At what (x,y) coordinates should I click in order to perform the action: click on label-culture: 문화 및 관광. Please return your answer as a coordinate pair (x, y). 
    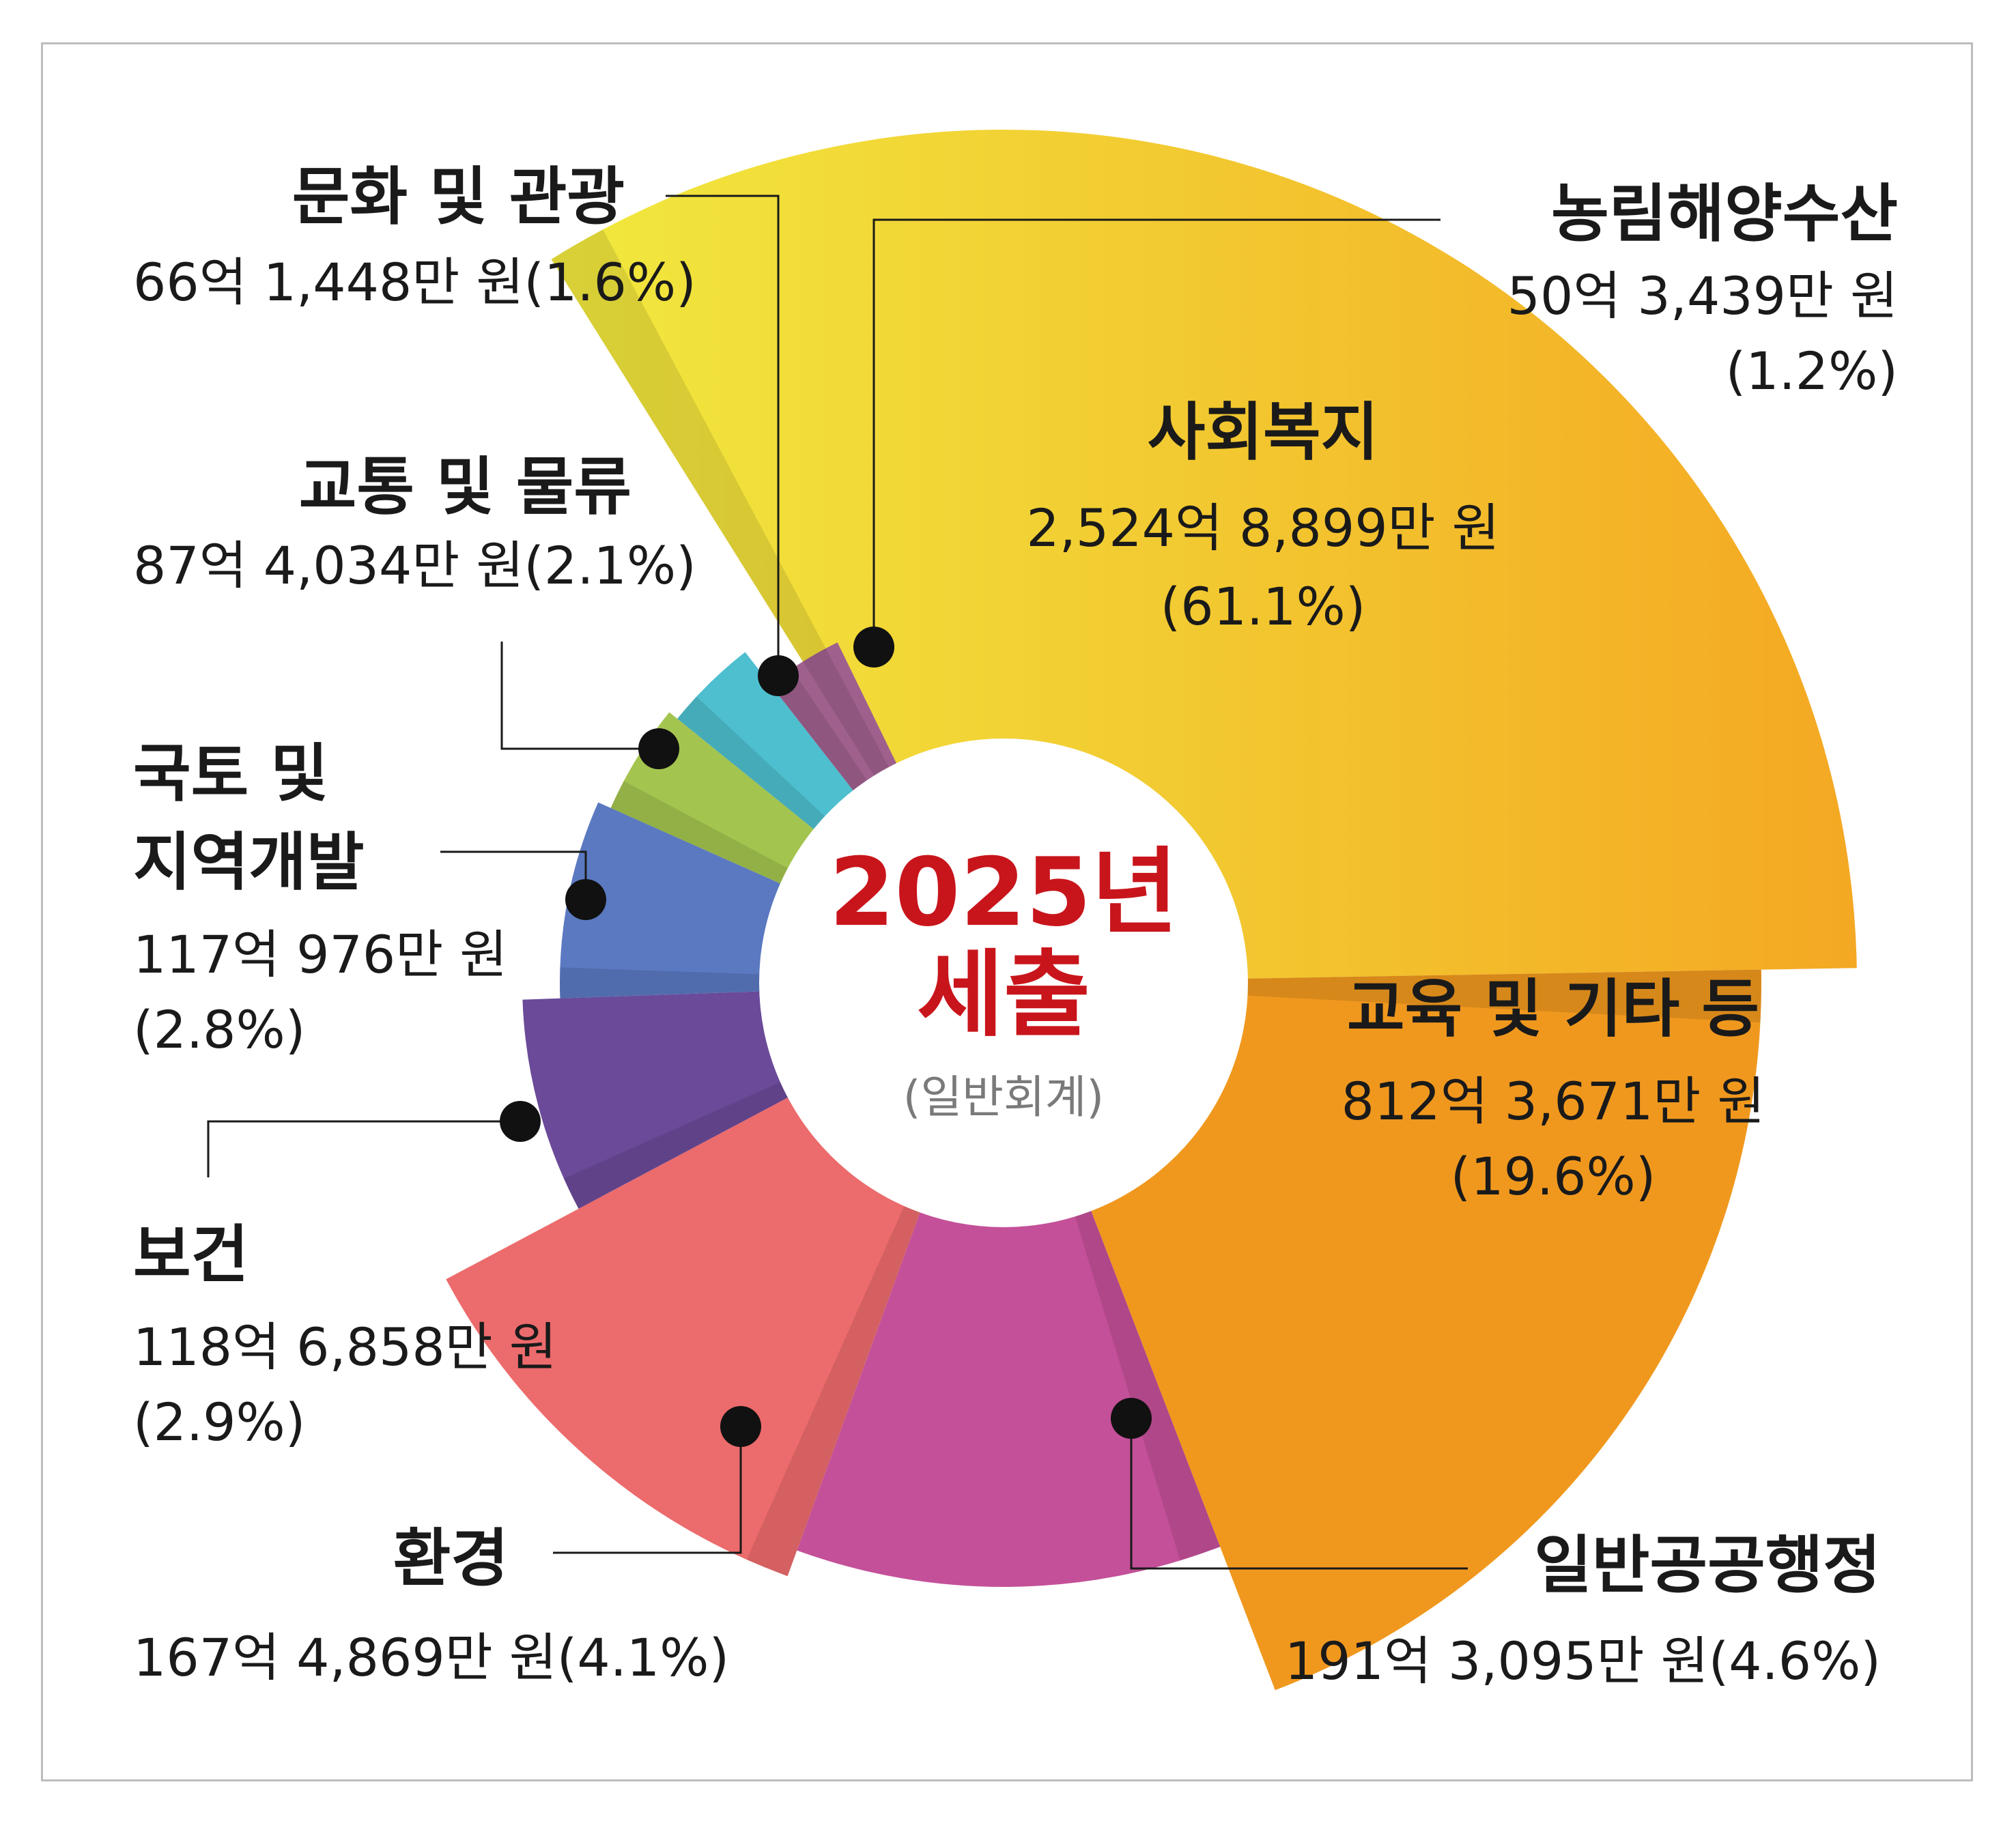
    Looking at the image, I should click on (458, 196).